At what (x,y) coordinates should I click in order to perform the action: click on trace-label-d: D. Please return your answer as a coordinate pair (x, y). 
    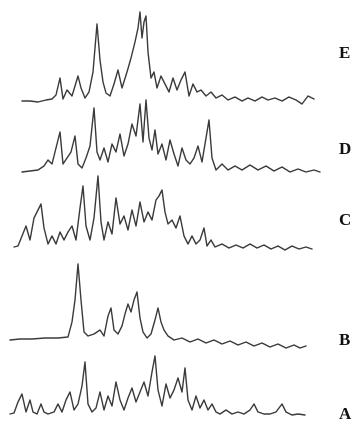
    Looking at the image, I should click on (345, 148).